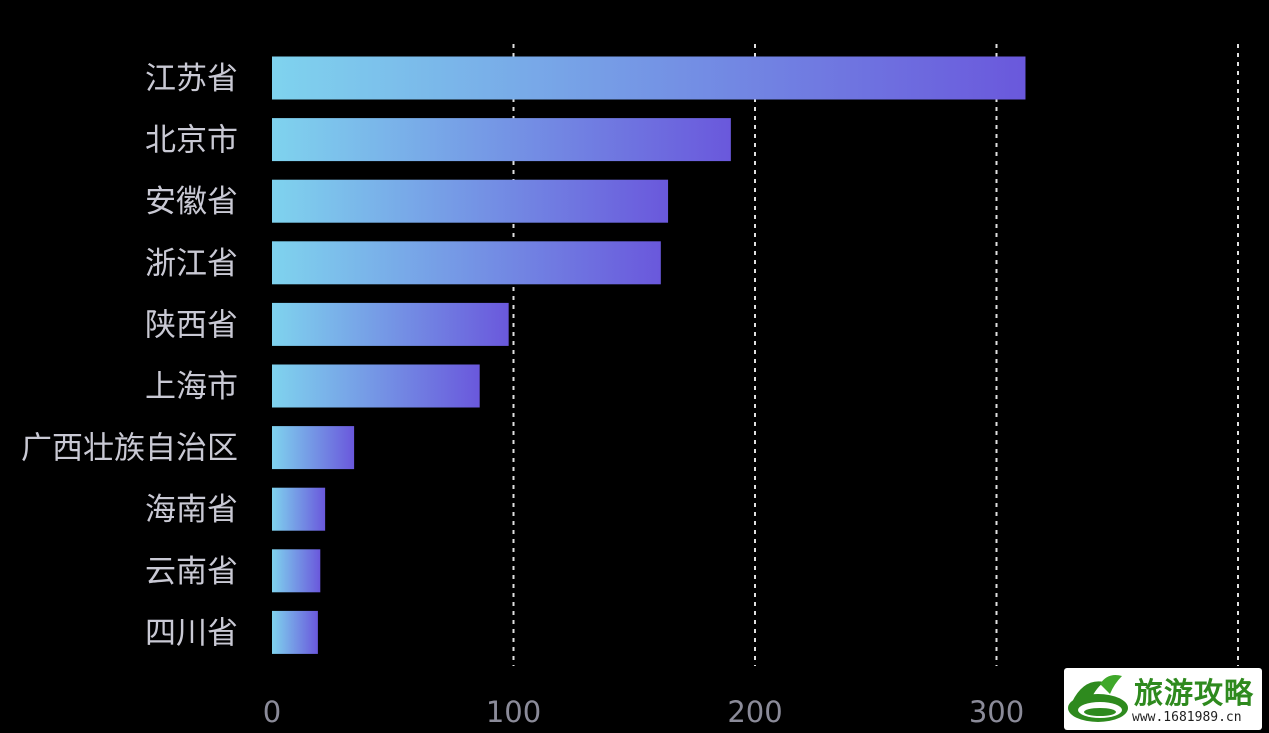  What do you see at coordinates (1194, 693) in the screenshot?
I see `watermark-title: 旅游攻略` at bounding box center [1194, 693].